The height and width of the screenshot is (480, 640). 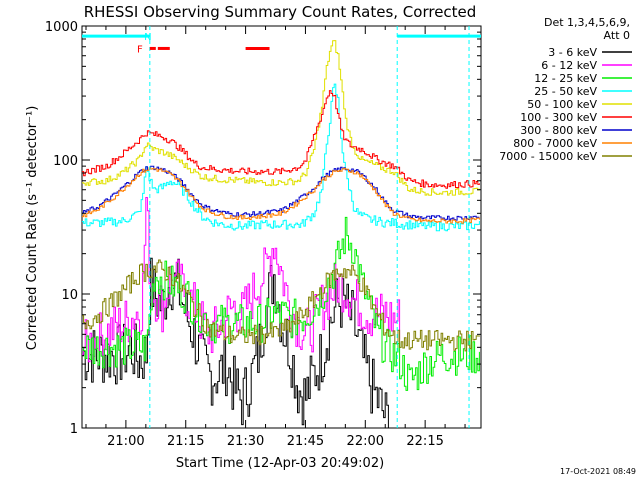 What do you see at coordinates (548, 156) in the screenshot?
I see `legend-label: 7000 - 15000 keV` at bounding box center [548, 156].